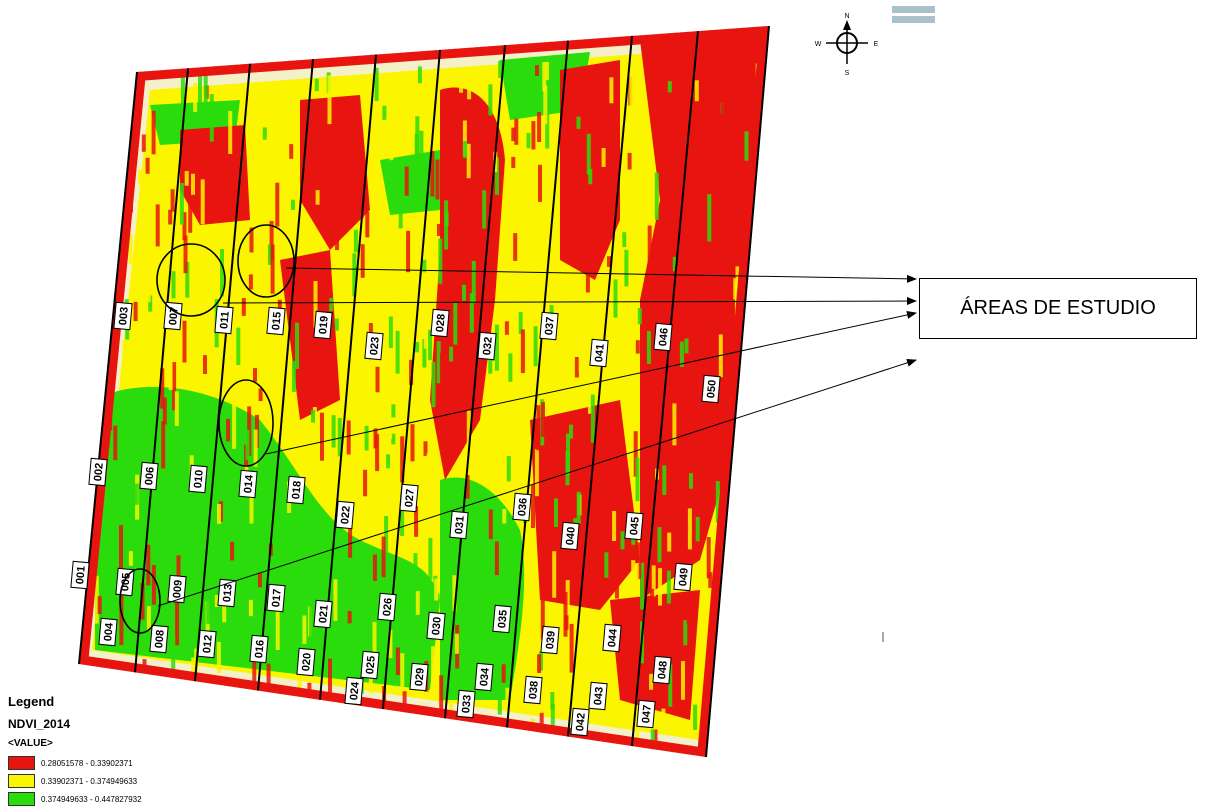 Image resolution: width=1205 pixels, height=807 pixels. I want to click on plot-label-010: 010, so click(198, 479).